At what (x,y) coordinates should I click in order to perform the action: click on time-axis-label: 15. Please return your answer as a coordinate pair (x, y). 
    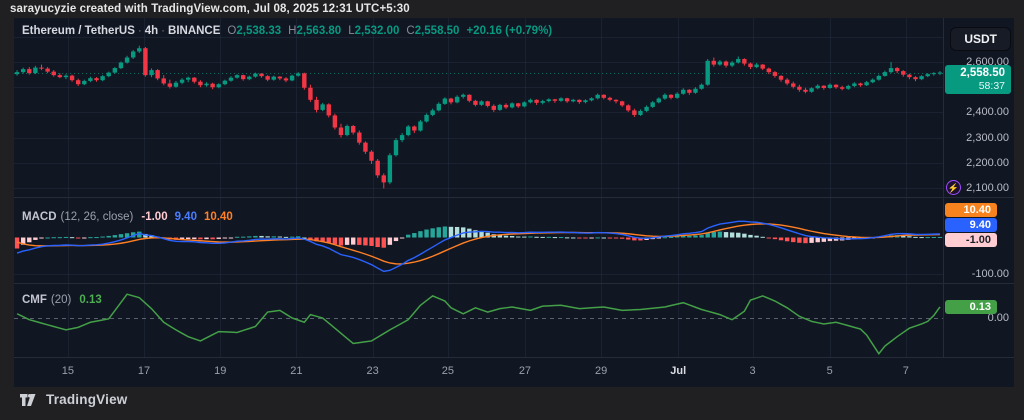
    Looking at the image, I should click on (67, 371).